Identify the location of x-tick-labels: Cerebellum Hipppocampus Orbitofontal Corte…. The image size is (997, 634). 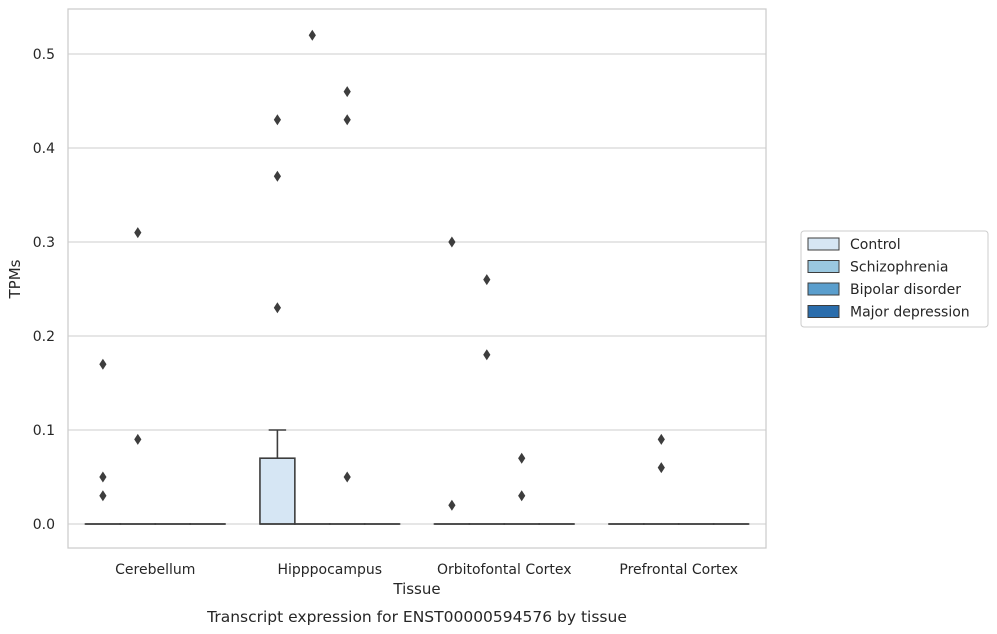
(426, 570).